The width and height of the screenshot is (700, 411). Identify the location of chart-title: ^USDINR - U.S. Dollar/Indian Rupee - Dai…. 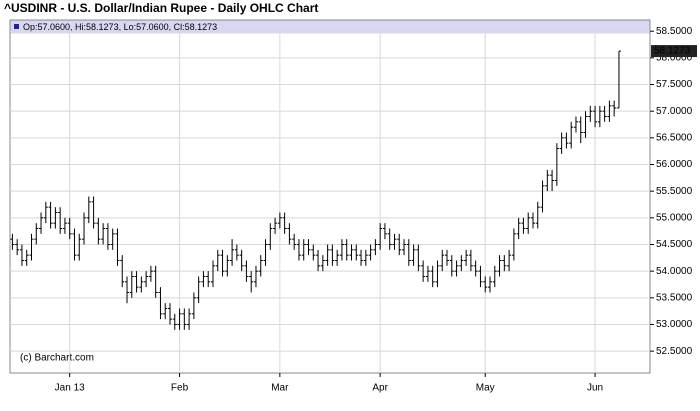
(161, 8).